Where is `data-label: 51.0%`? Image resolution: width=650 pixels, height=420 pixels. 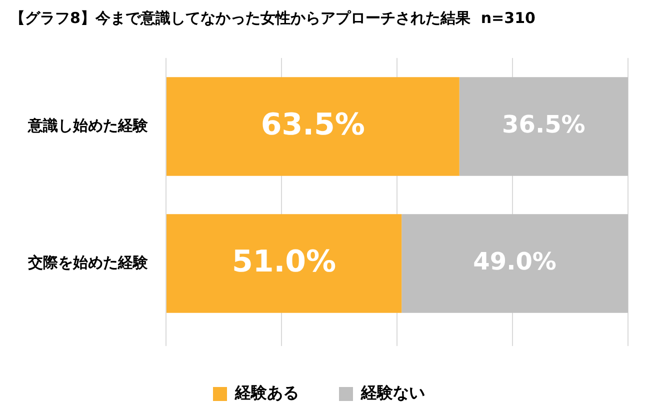
data-label: 51.0% is located at coordinates (284, 262).